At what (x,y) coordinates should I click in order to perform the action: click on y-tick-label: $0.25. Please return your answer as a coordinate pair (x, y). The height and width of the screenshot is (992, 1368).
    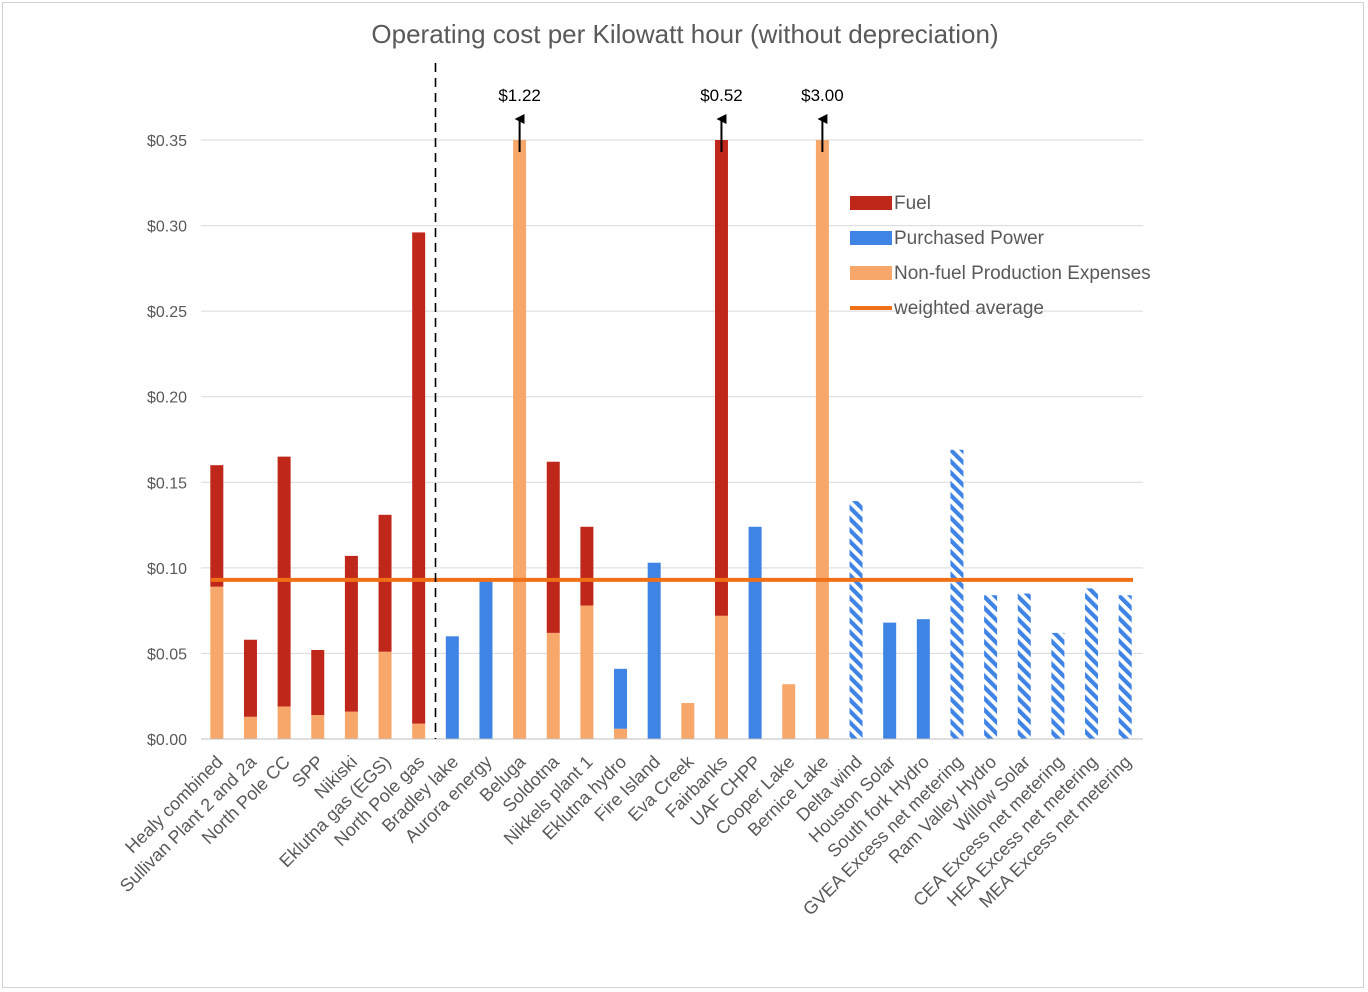
    Looking at the image, I should click on (167, 312).